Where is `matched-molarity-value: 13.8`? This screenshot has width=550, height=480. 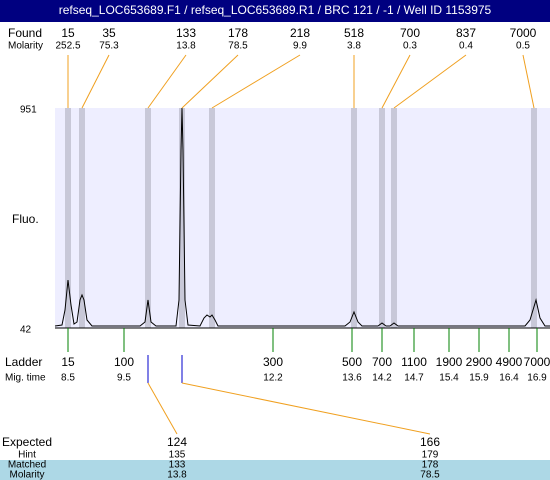 matched-molarity-value: 13.8 is located at coordinates (177, 475).